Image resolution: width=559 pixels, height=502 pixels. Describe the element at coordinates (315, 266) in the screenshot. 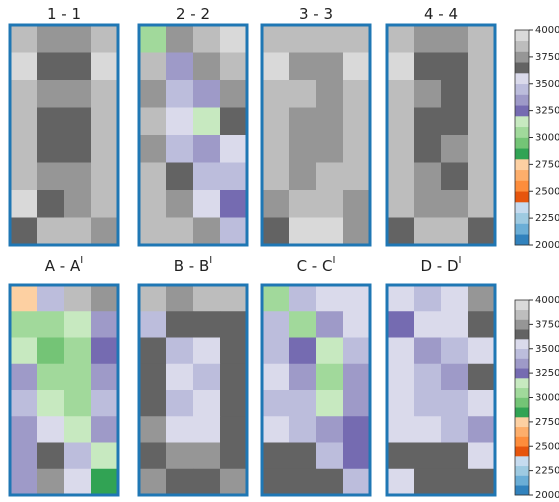

I see `title-text: C - C` at that location.